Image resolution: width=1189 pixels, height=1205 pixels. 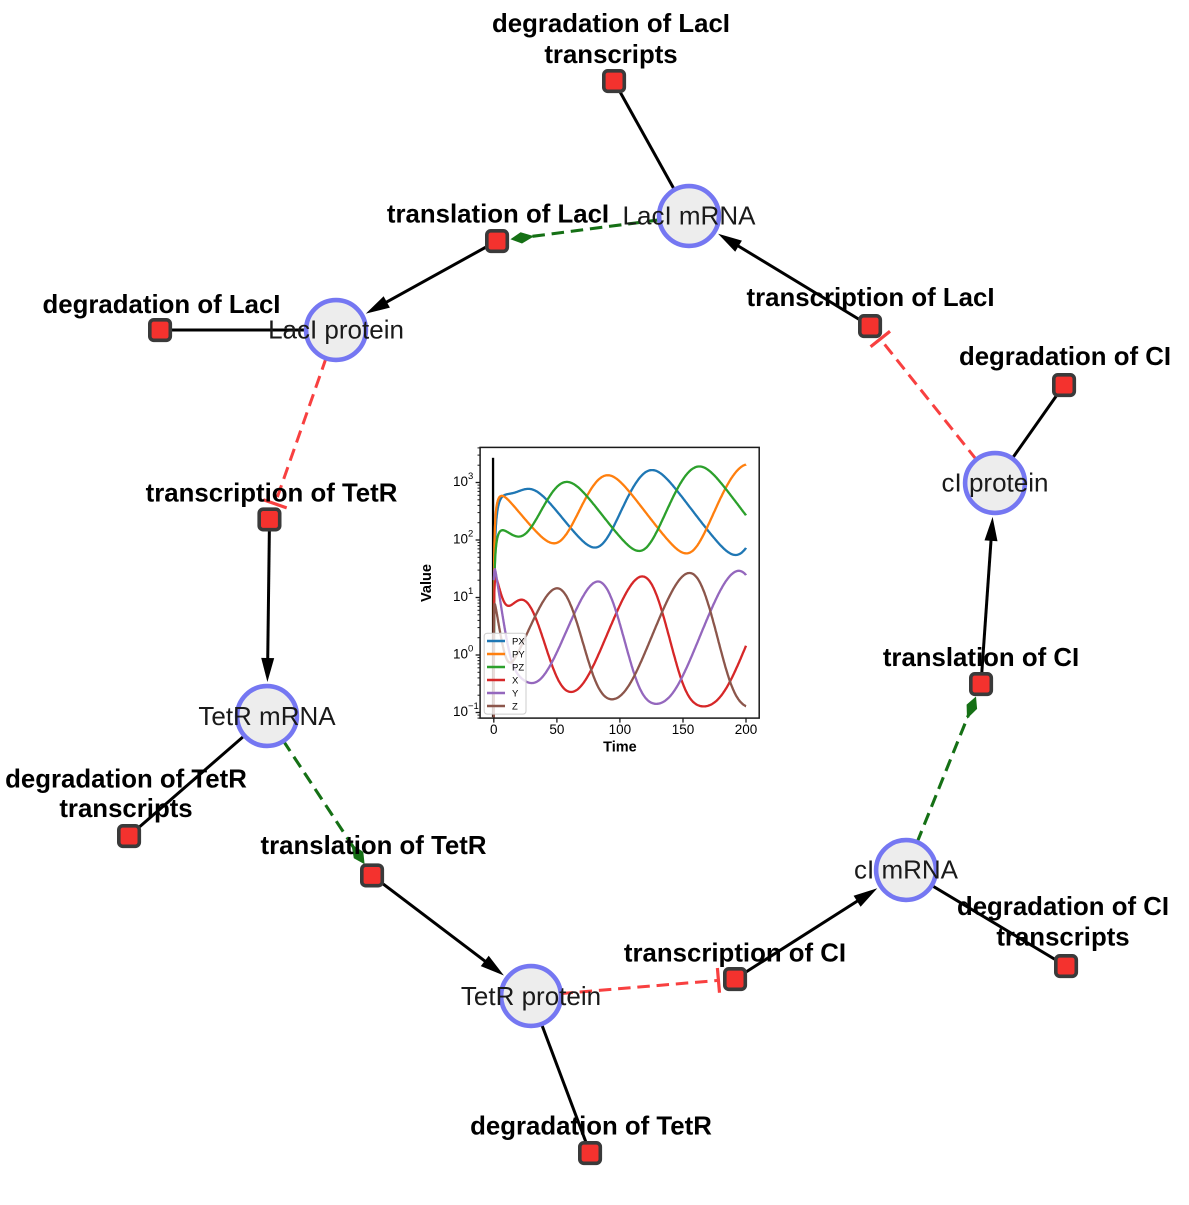 What do you see at coordinates (518, 668) in the screenshot?
I see `svg-text: PZ` at bounding box center [518, 668].